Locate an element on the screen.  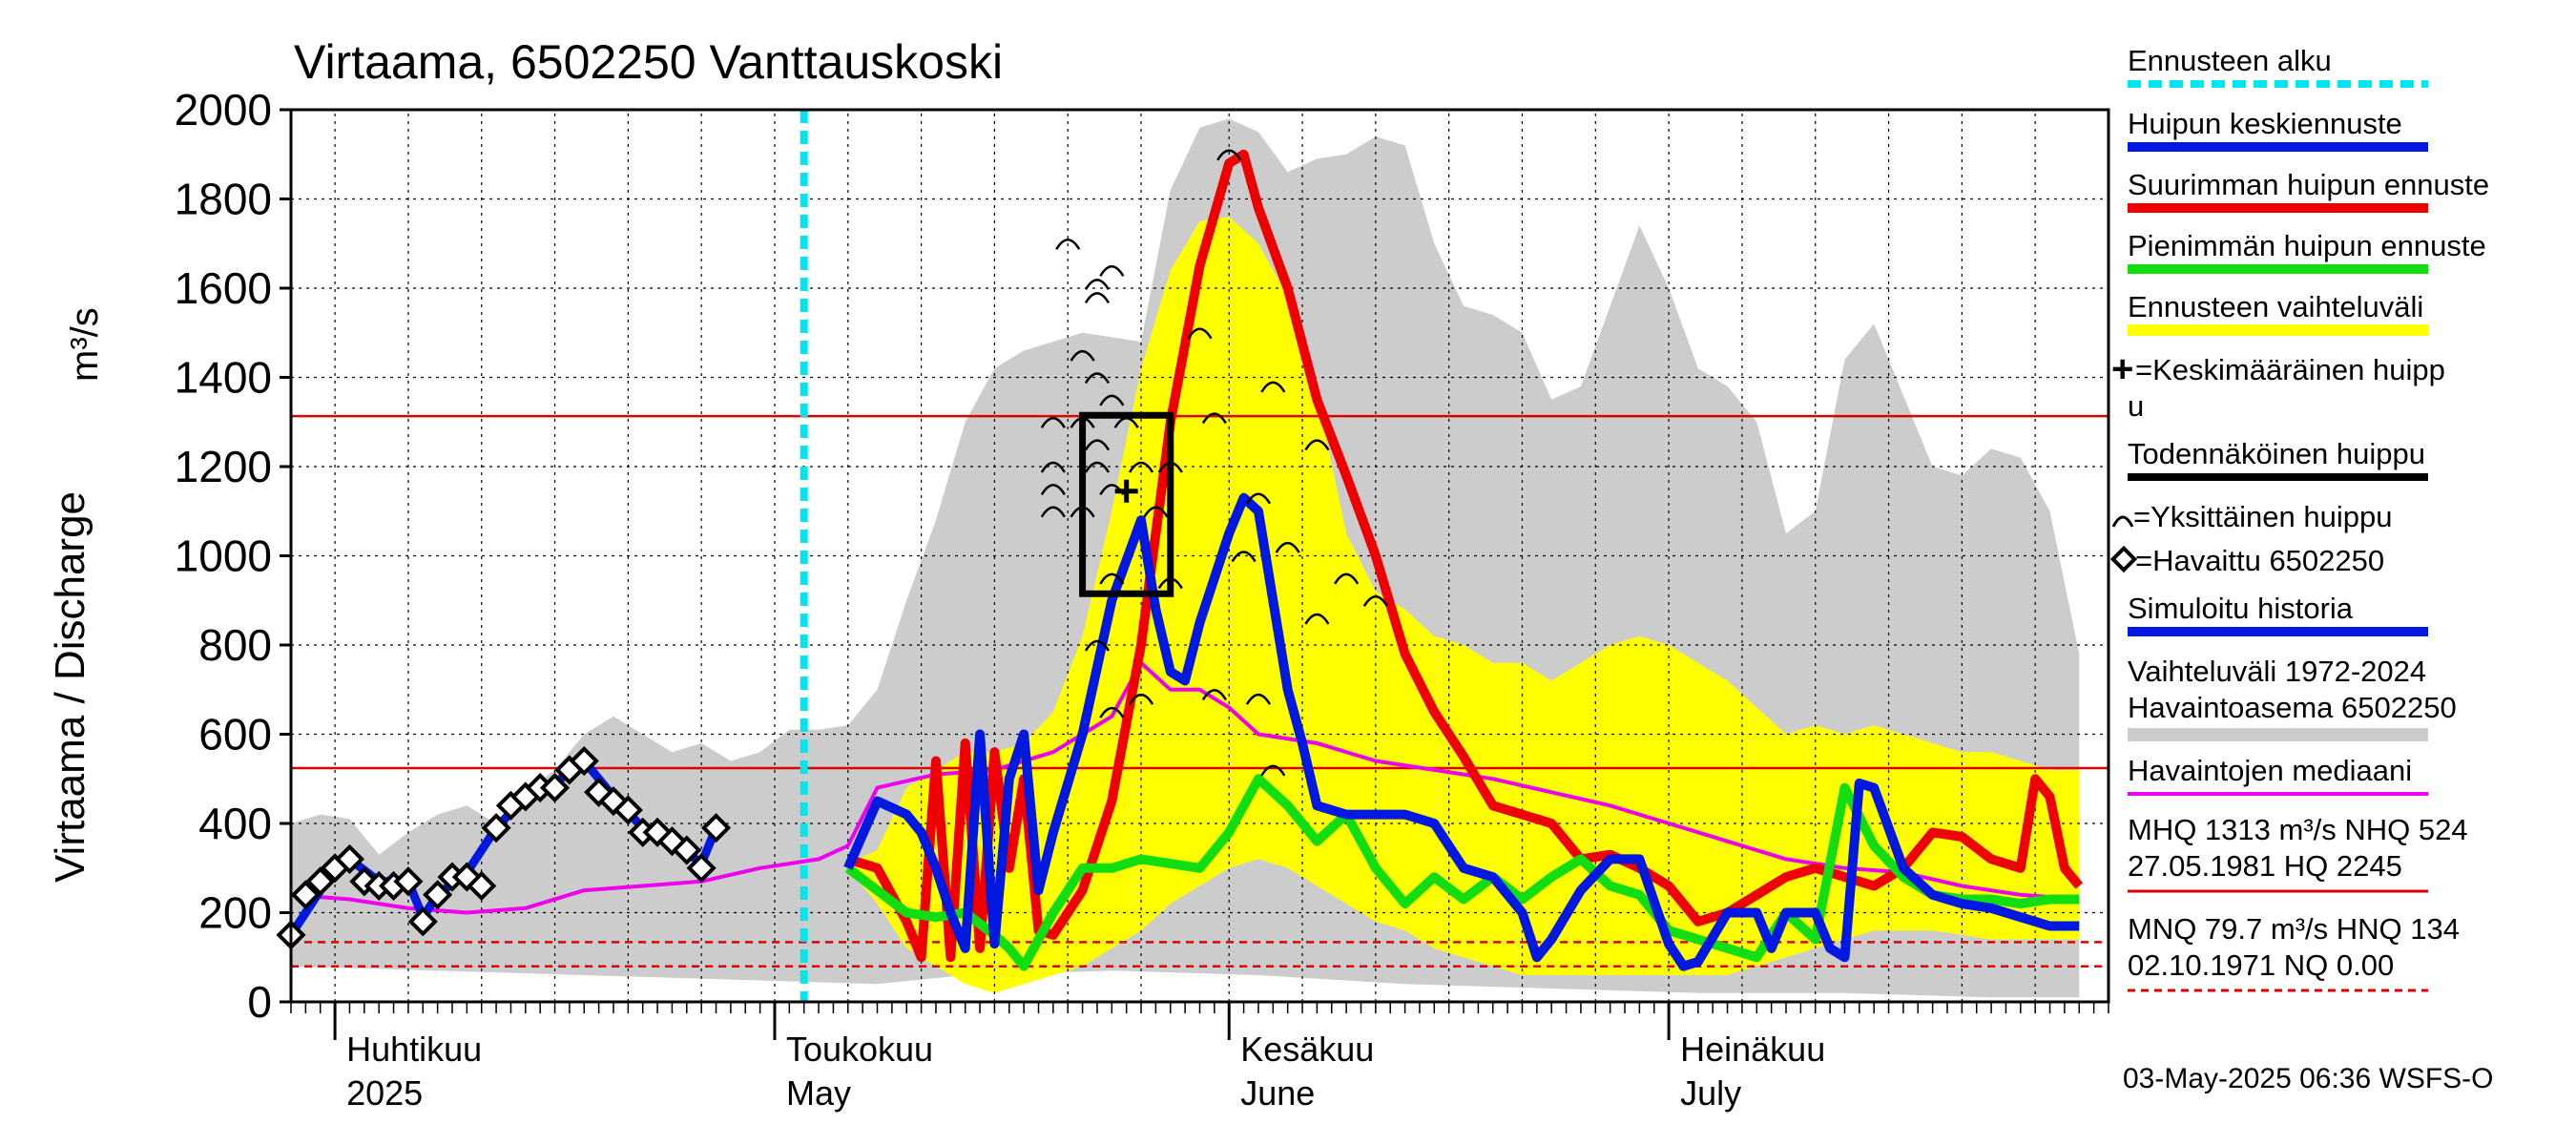
y-tick-label: 0 is located at coordinates (259, 1002).